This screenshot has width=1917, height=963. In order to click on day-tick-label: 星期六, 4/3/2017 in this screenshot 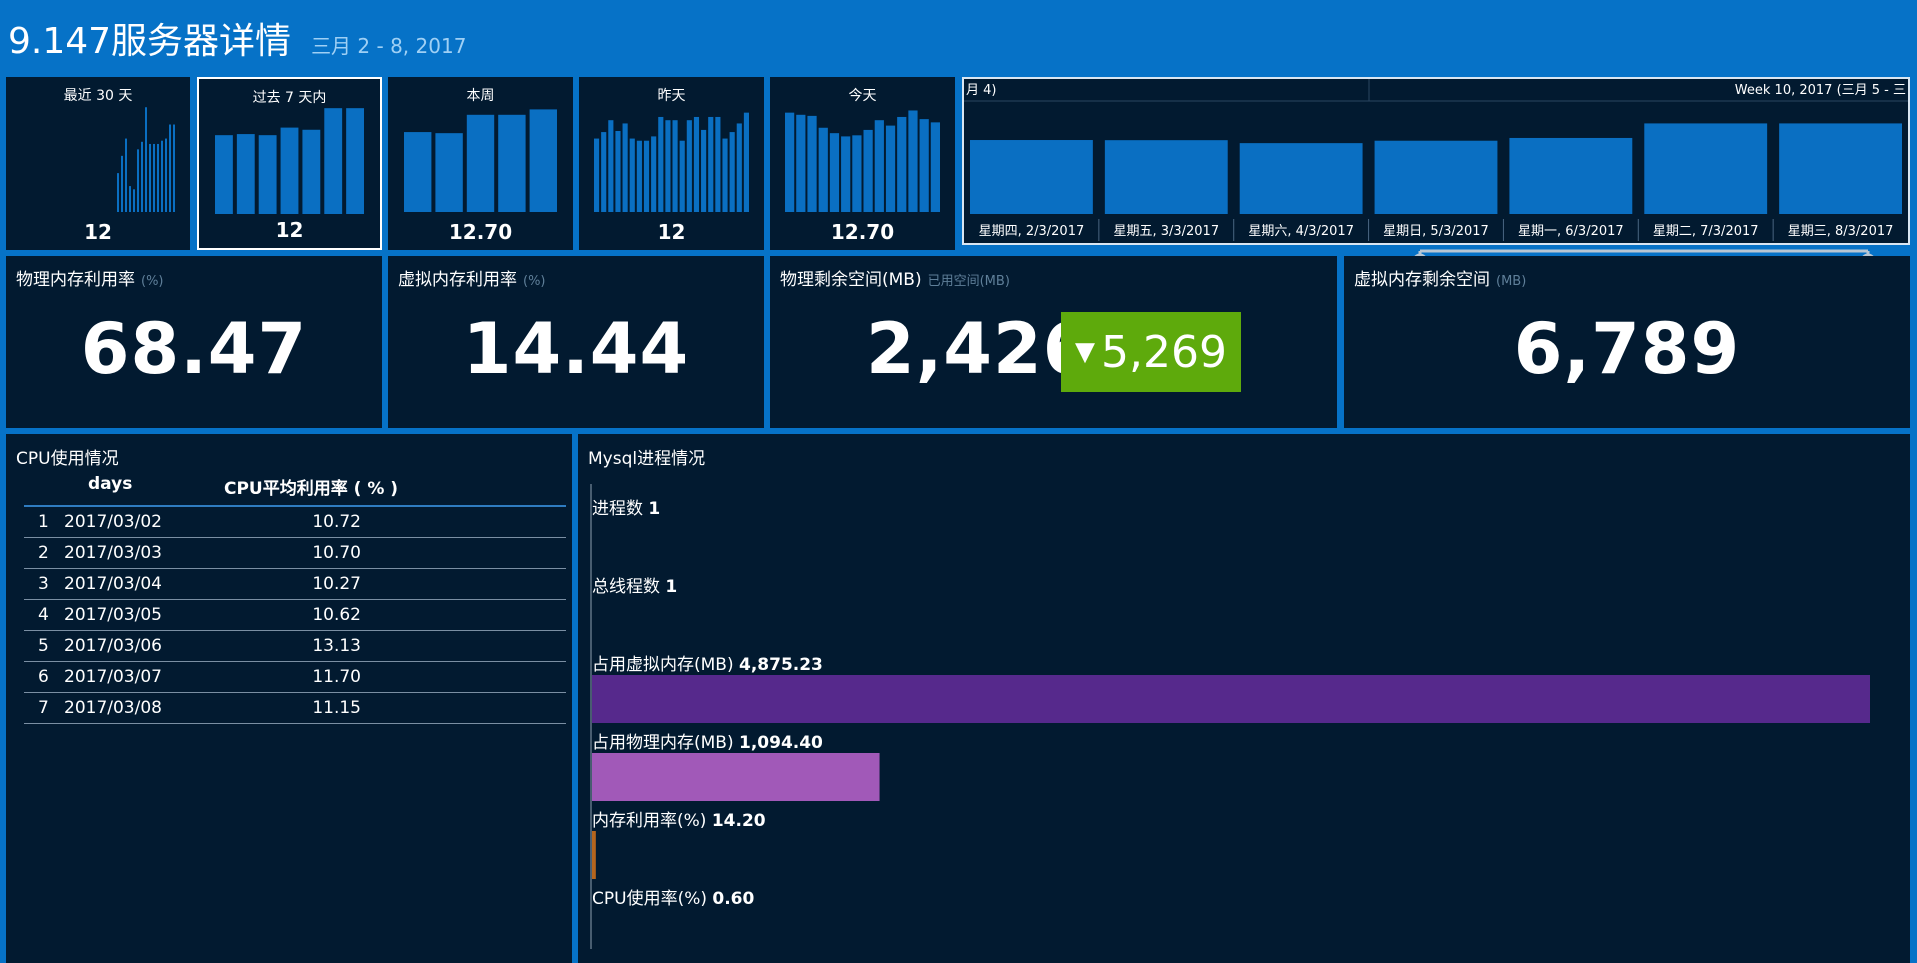, I will do `click(1301, 231)`.